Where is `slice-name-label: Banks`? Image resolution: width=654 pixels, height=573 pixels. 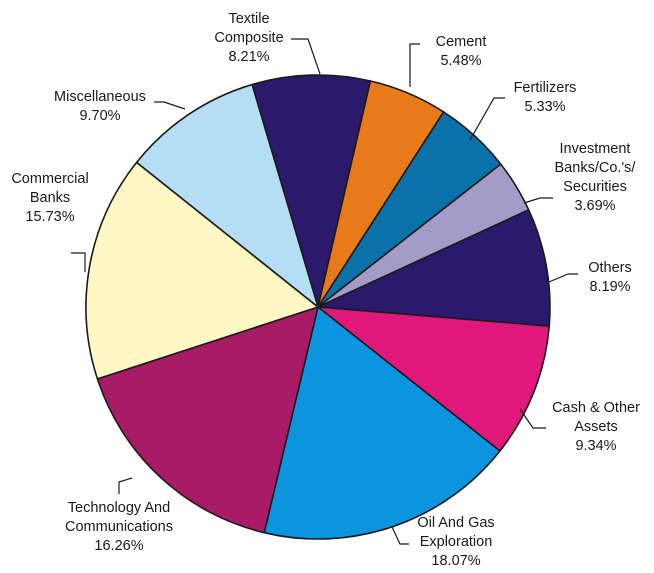 slice-name-label: Banks is located at coordinates (50, 198).